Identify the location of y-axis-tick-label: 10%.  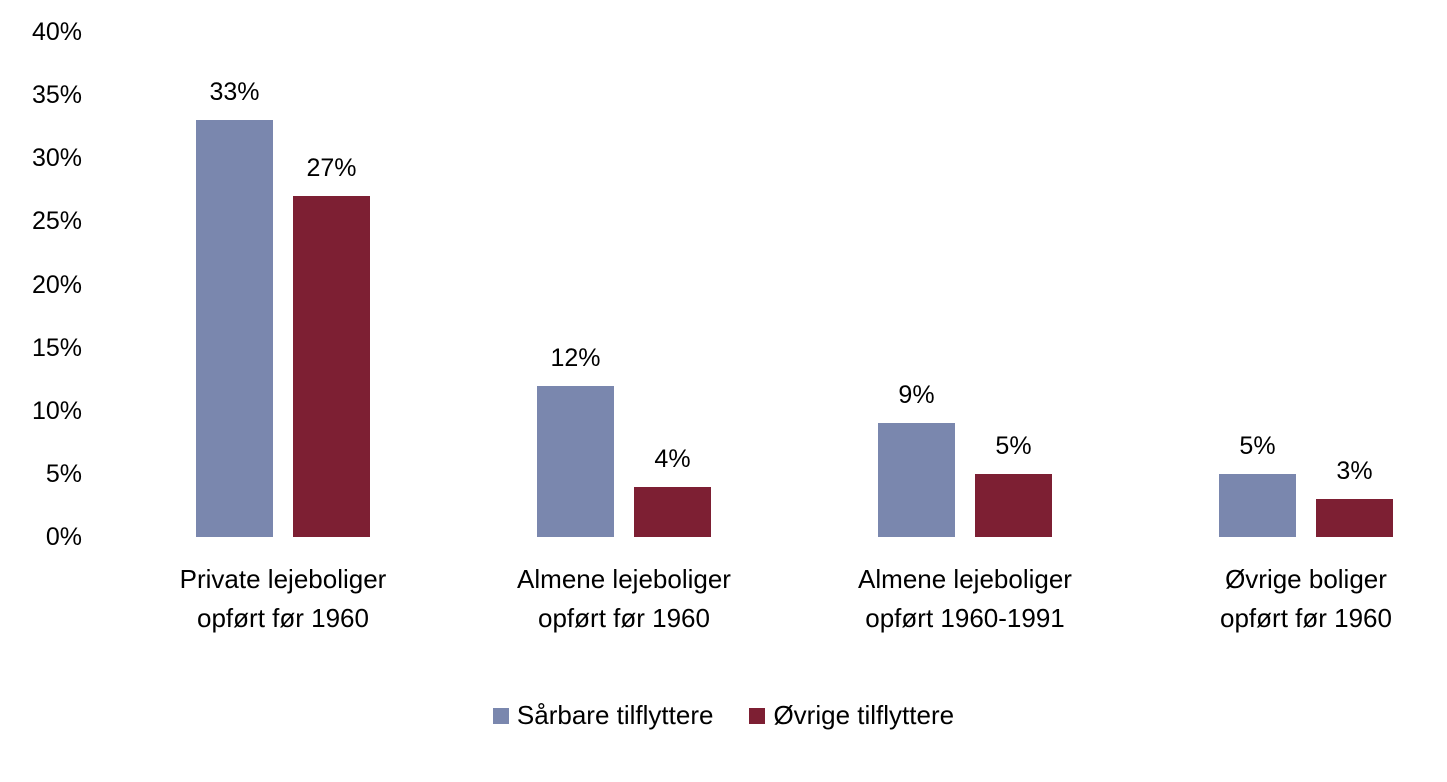
(56, 410).